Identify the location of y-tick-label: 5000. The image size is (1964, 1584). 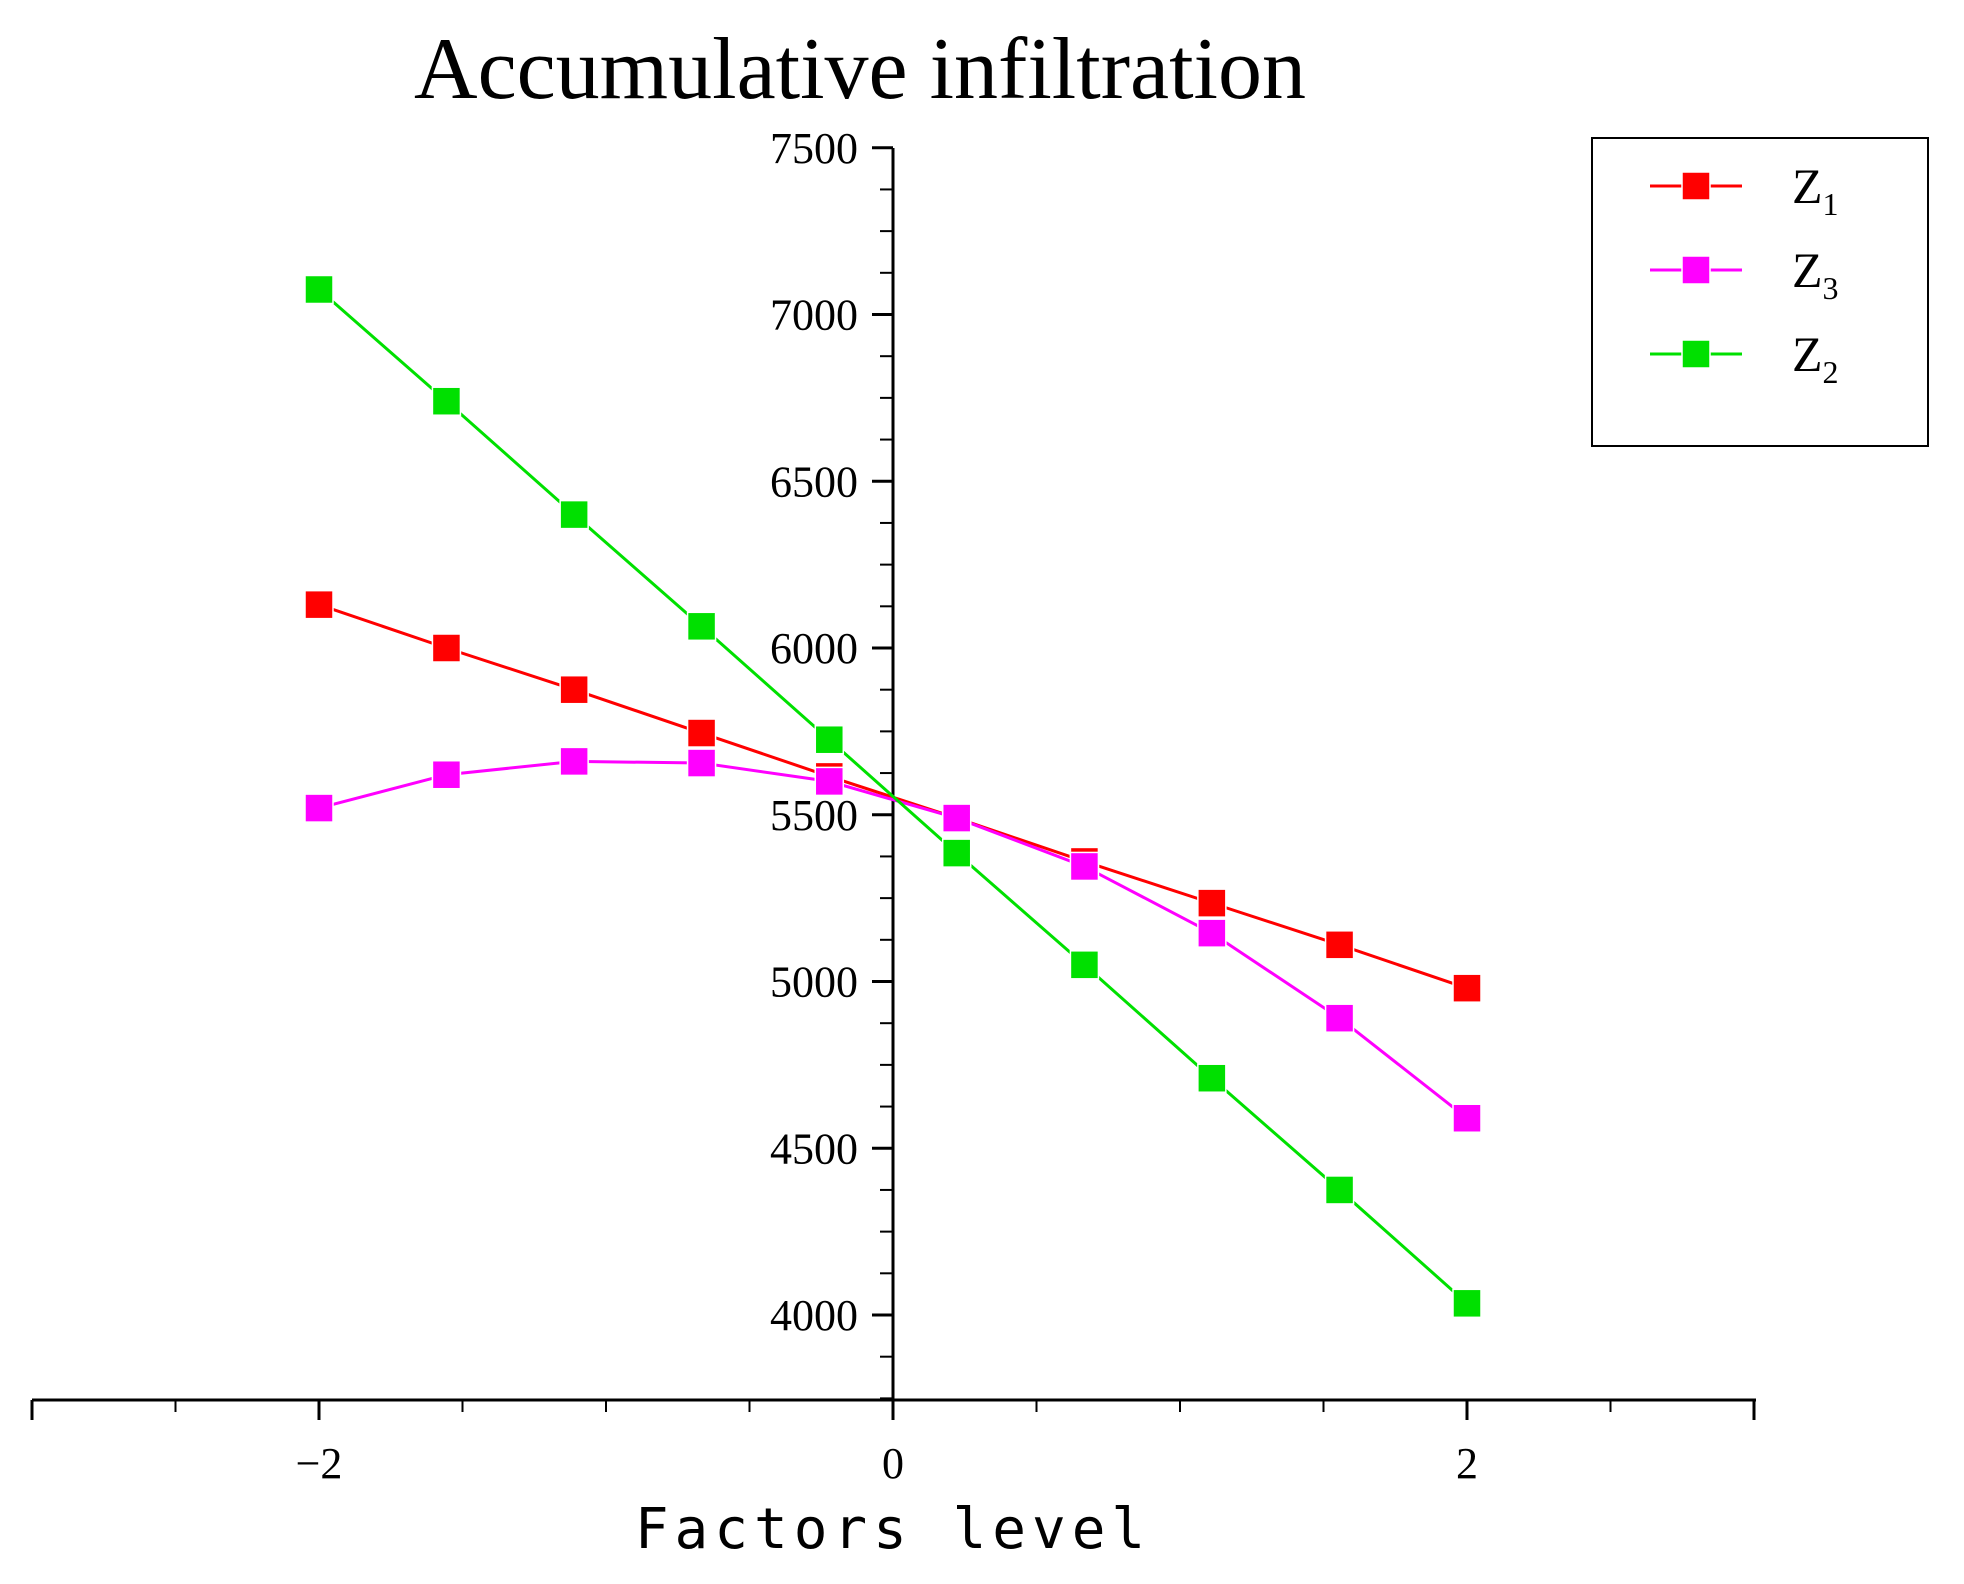
(814, 982).